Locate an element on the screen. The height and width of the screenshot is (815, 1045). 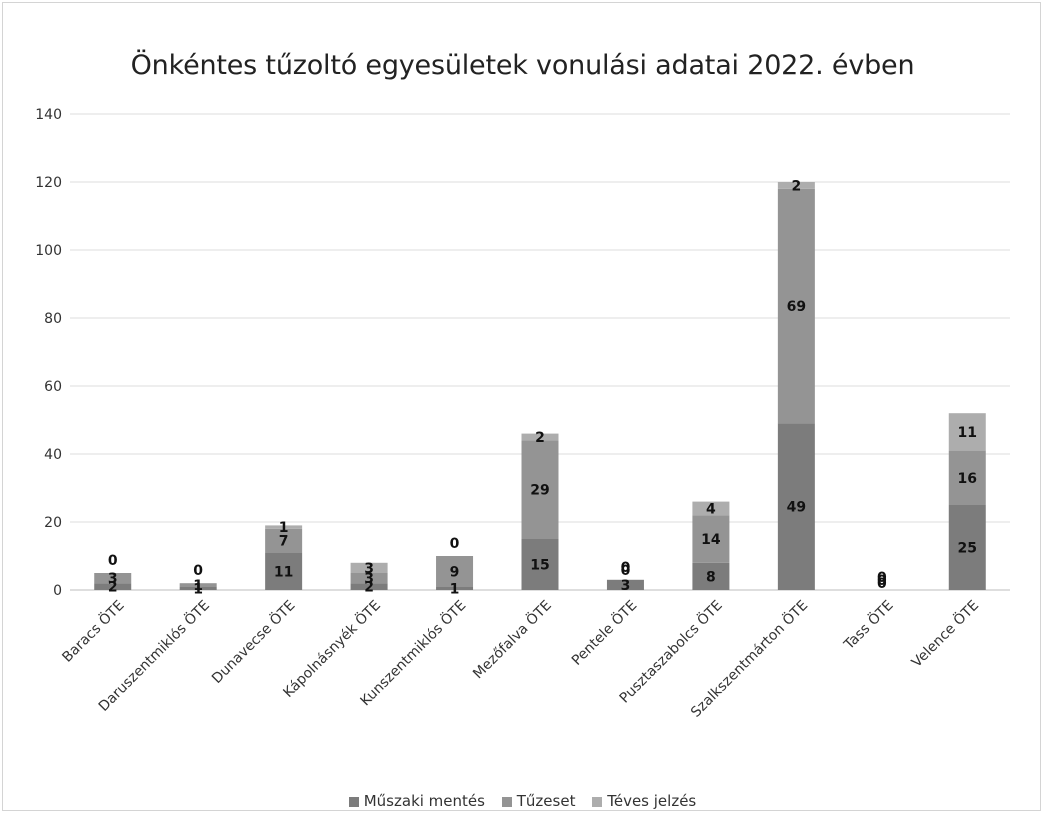
legend-item-teves-jelzes: Téves jelzés is located at coordinates (644, 801).